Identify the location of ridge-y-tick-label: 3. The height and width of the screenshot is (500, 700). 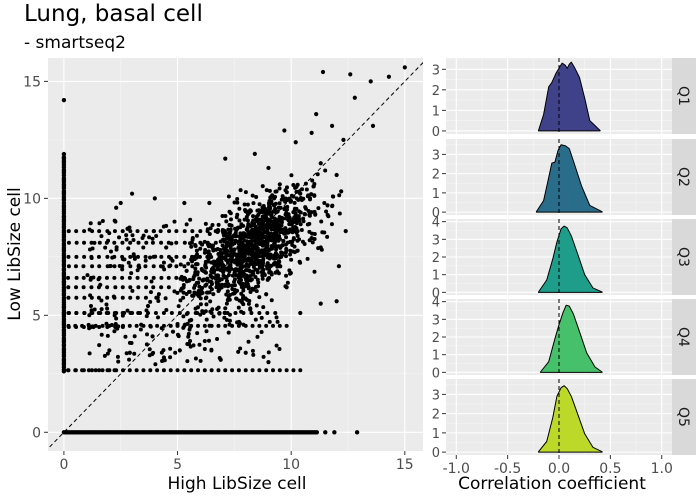
(436, 240).